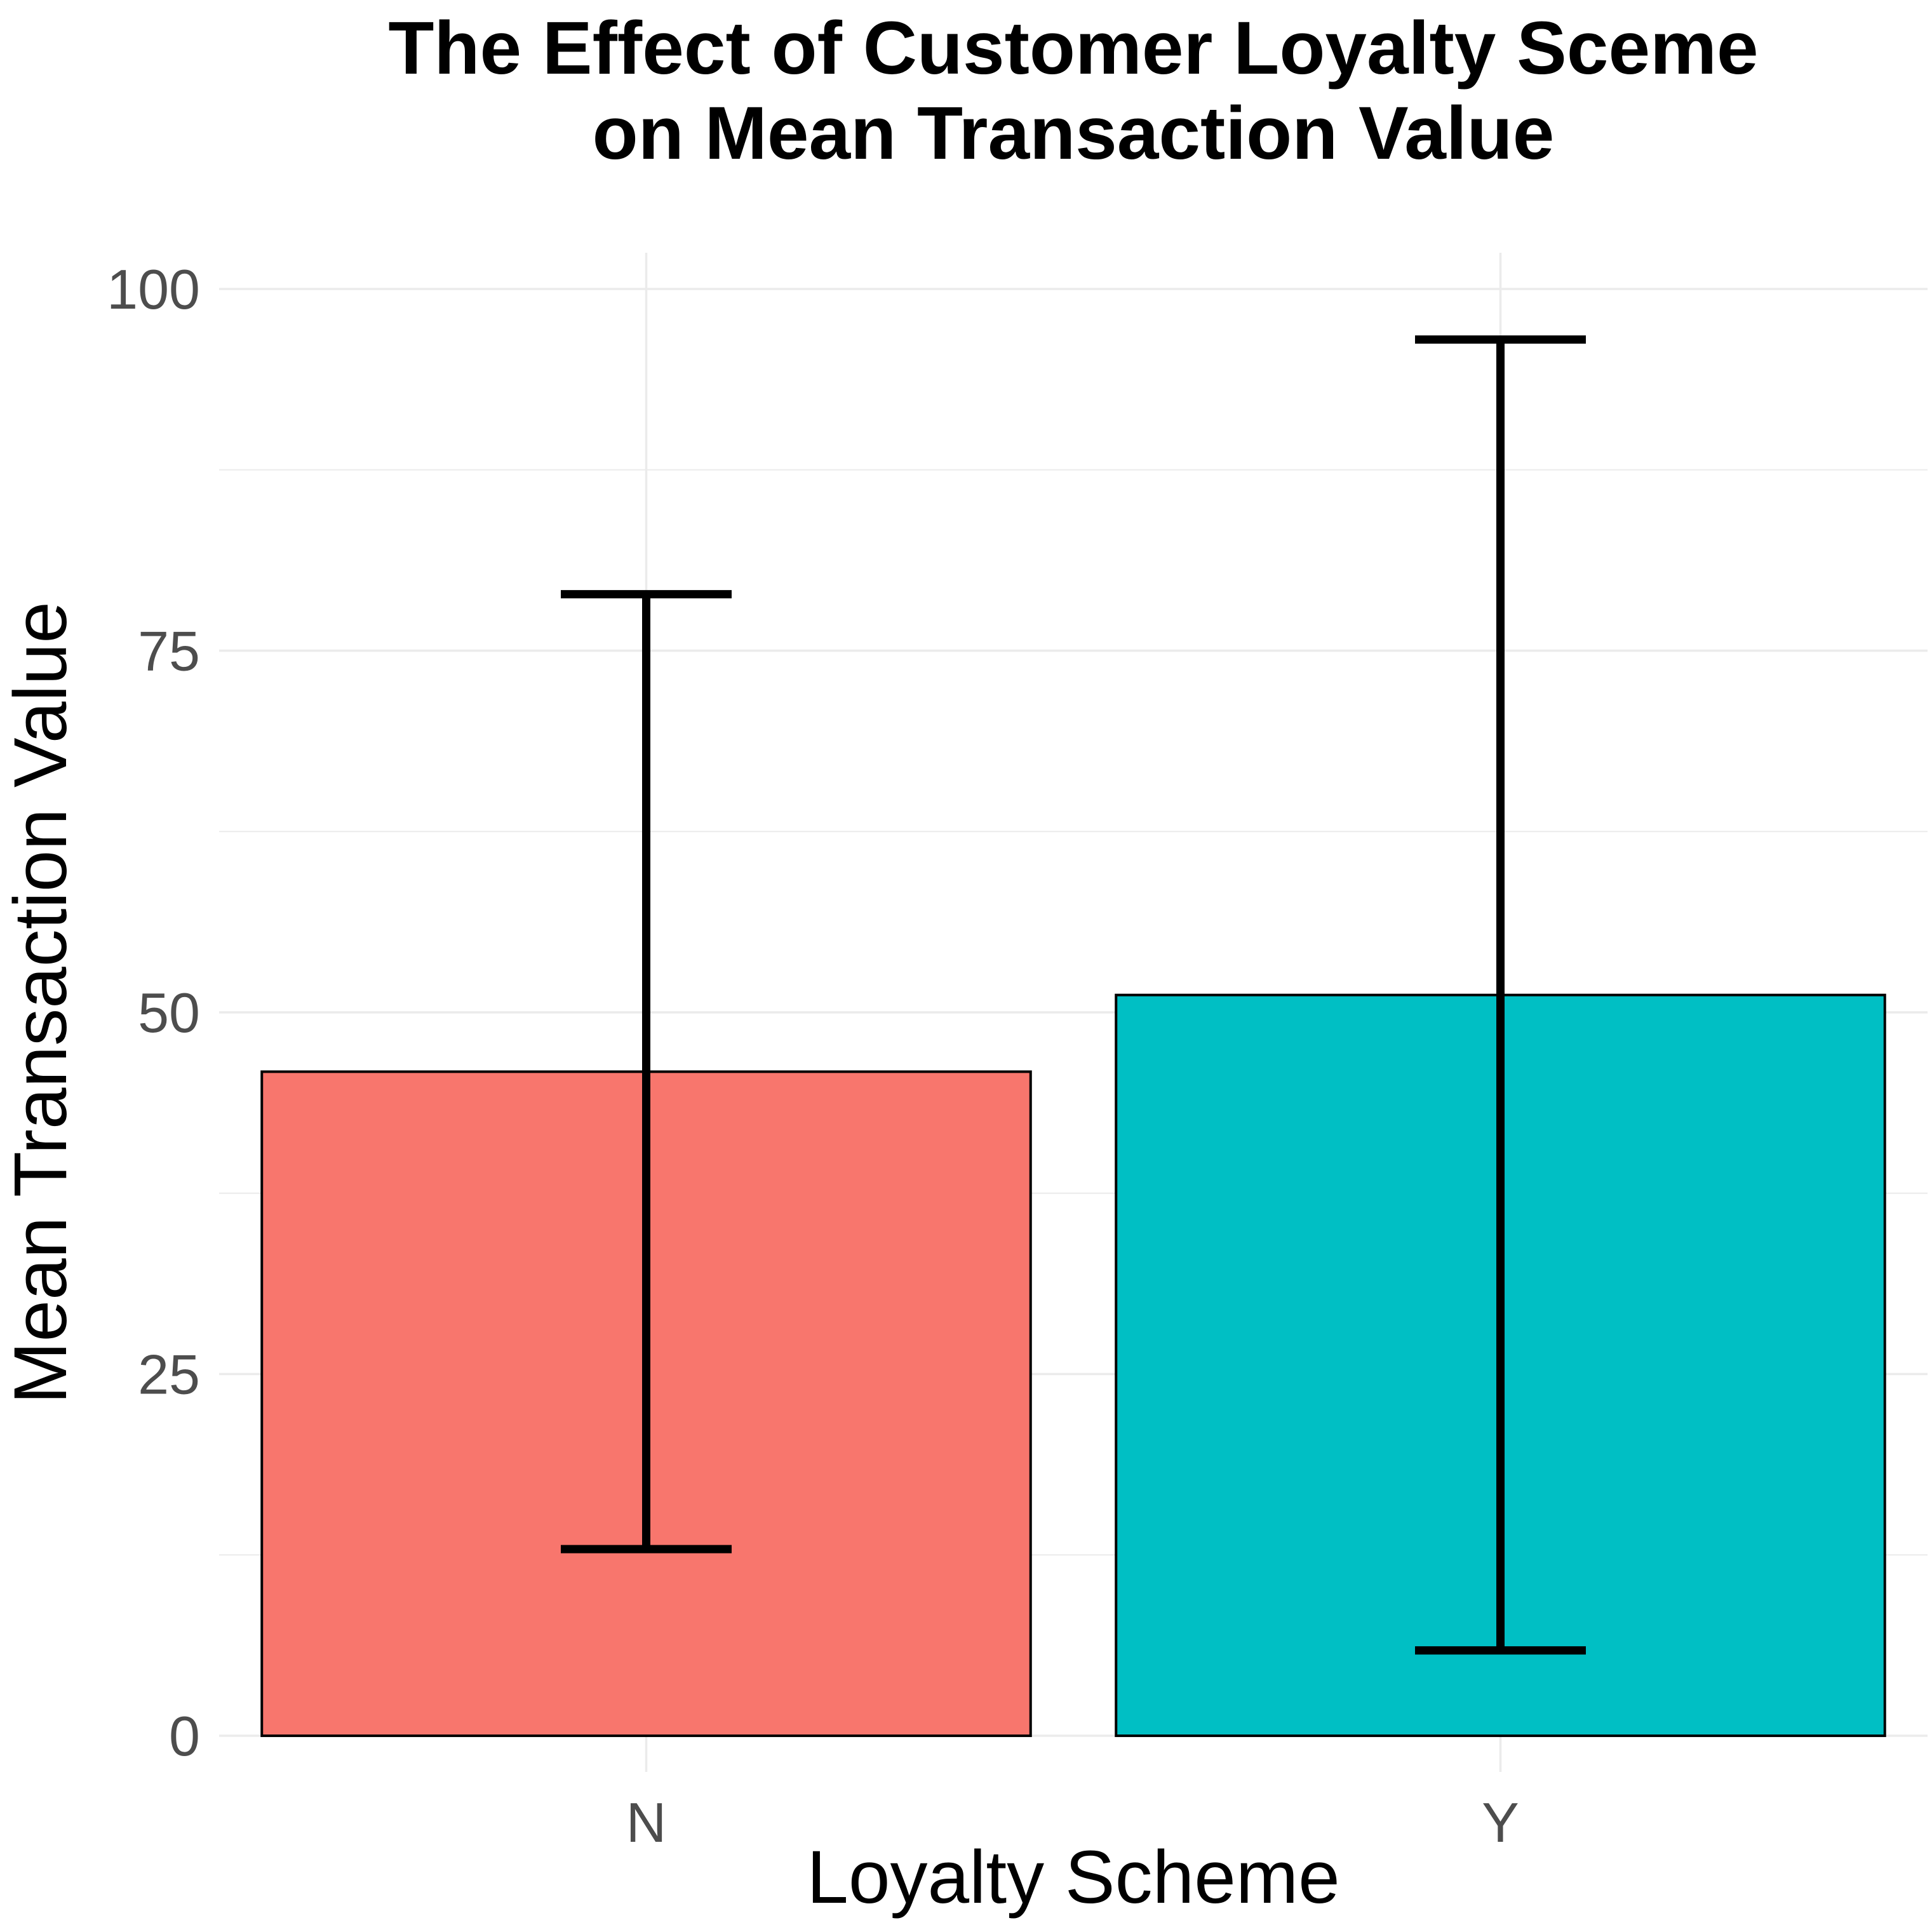  I want to click on x-tick-label: Y, so click(1500, 1822).